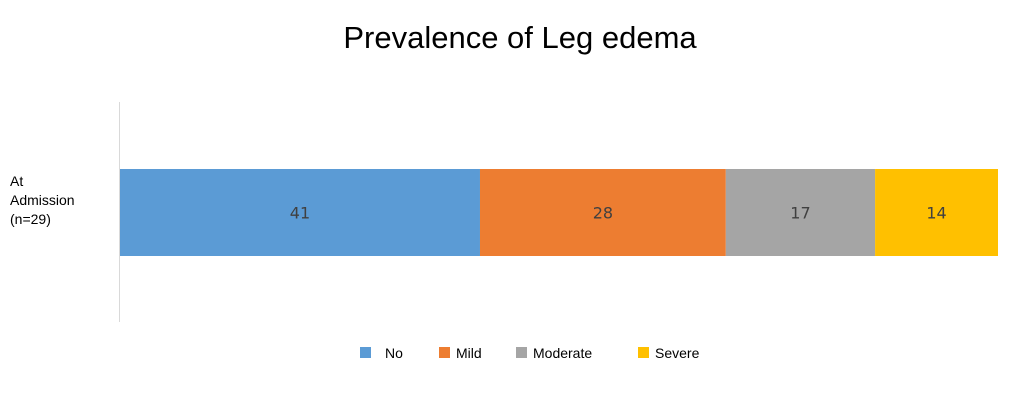 The width and height of the screenshot is (1024, 402). I want to click on legend-item-moderate: Moderate, so click(554, 353).